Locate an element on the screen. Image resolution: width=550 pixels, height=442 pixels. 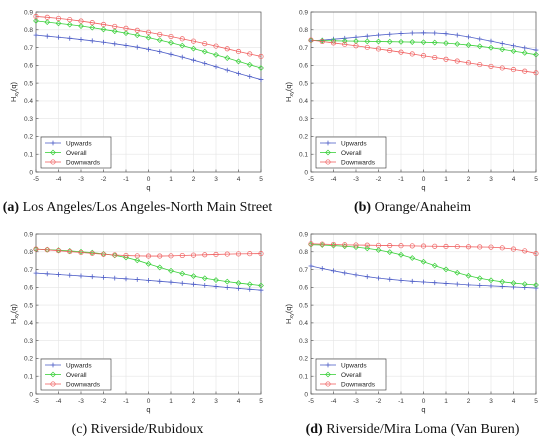
y-tick-label: 0.6 is located at coordinates (28, 66).